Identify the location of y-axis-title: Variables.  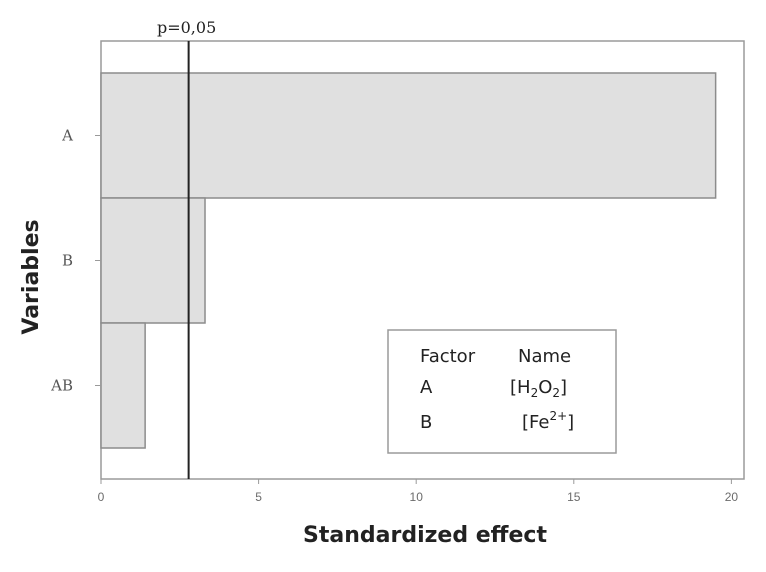
(31, 276).